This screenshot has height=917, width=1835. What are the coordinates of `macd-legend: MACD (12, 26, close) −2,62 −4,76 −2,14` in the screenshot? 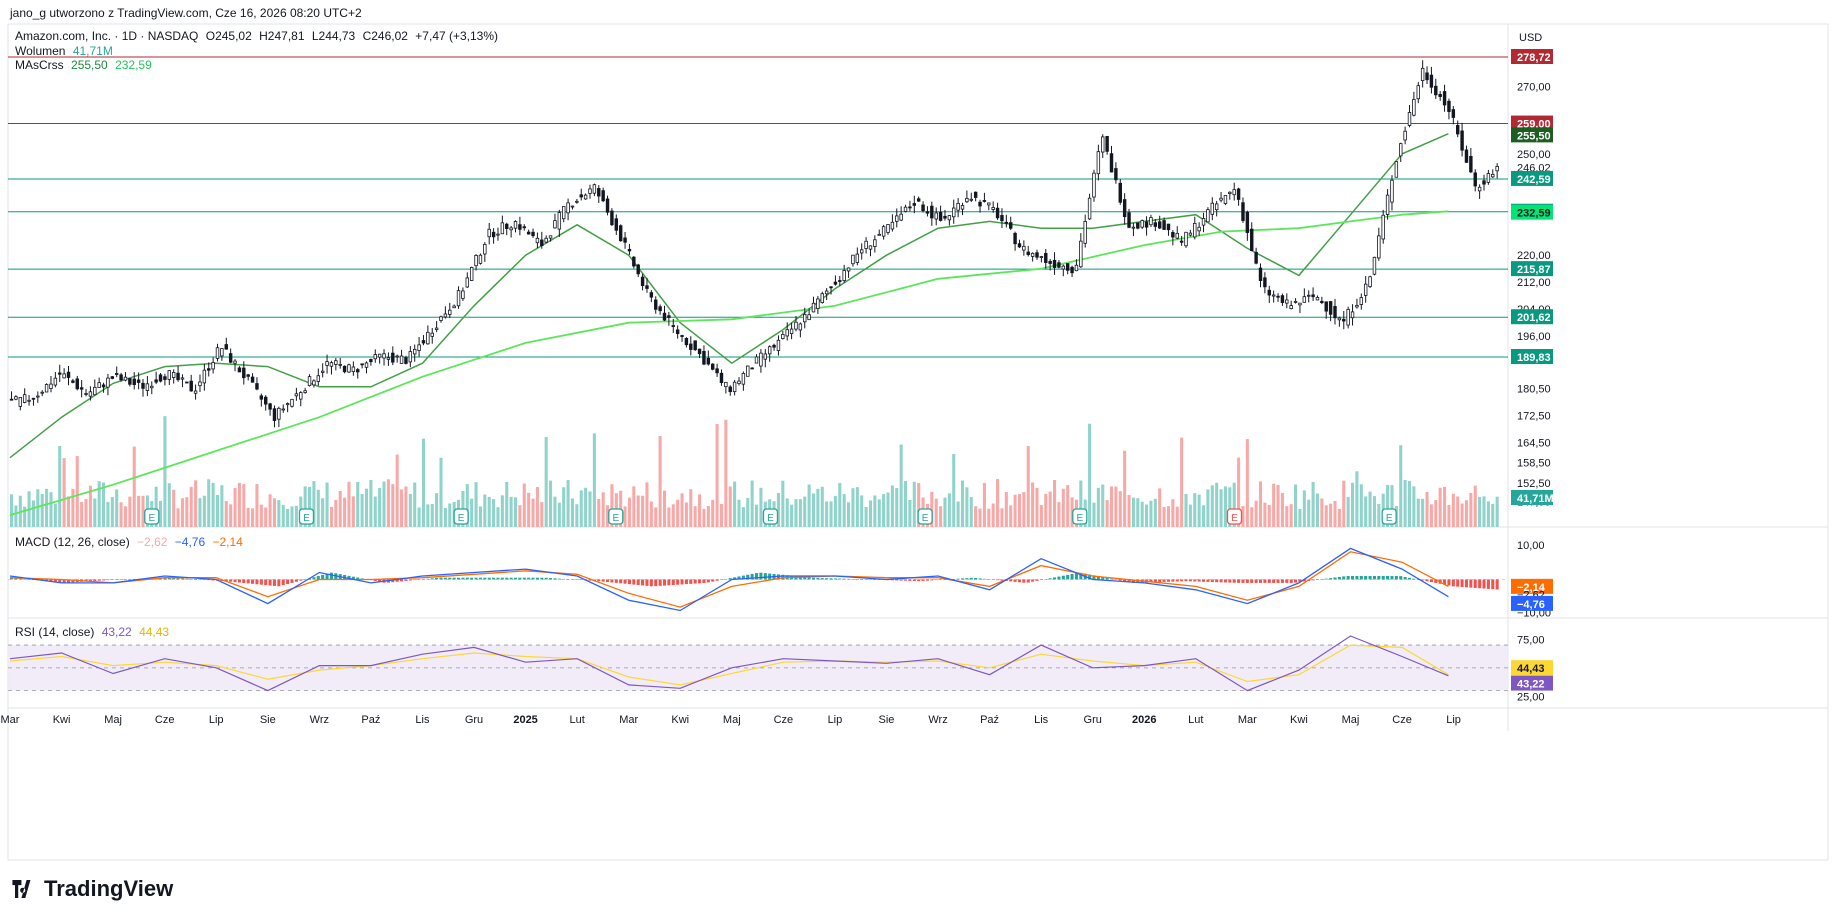 It's located at (131, 542).